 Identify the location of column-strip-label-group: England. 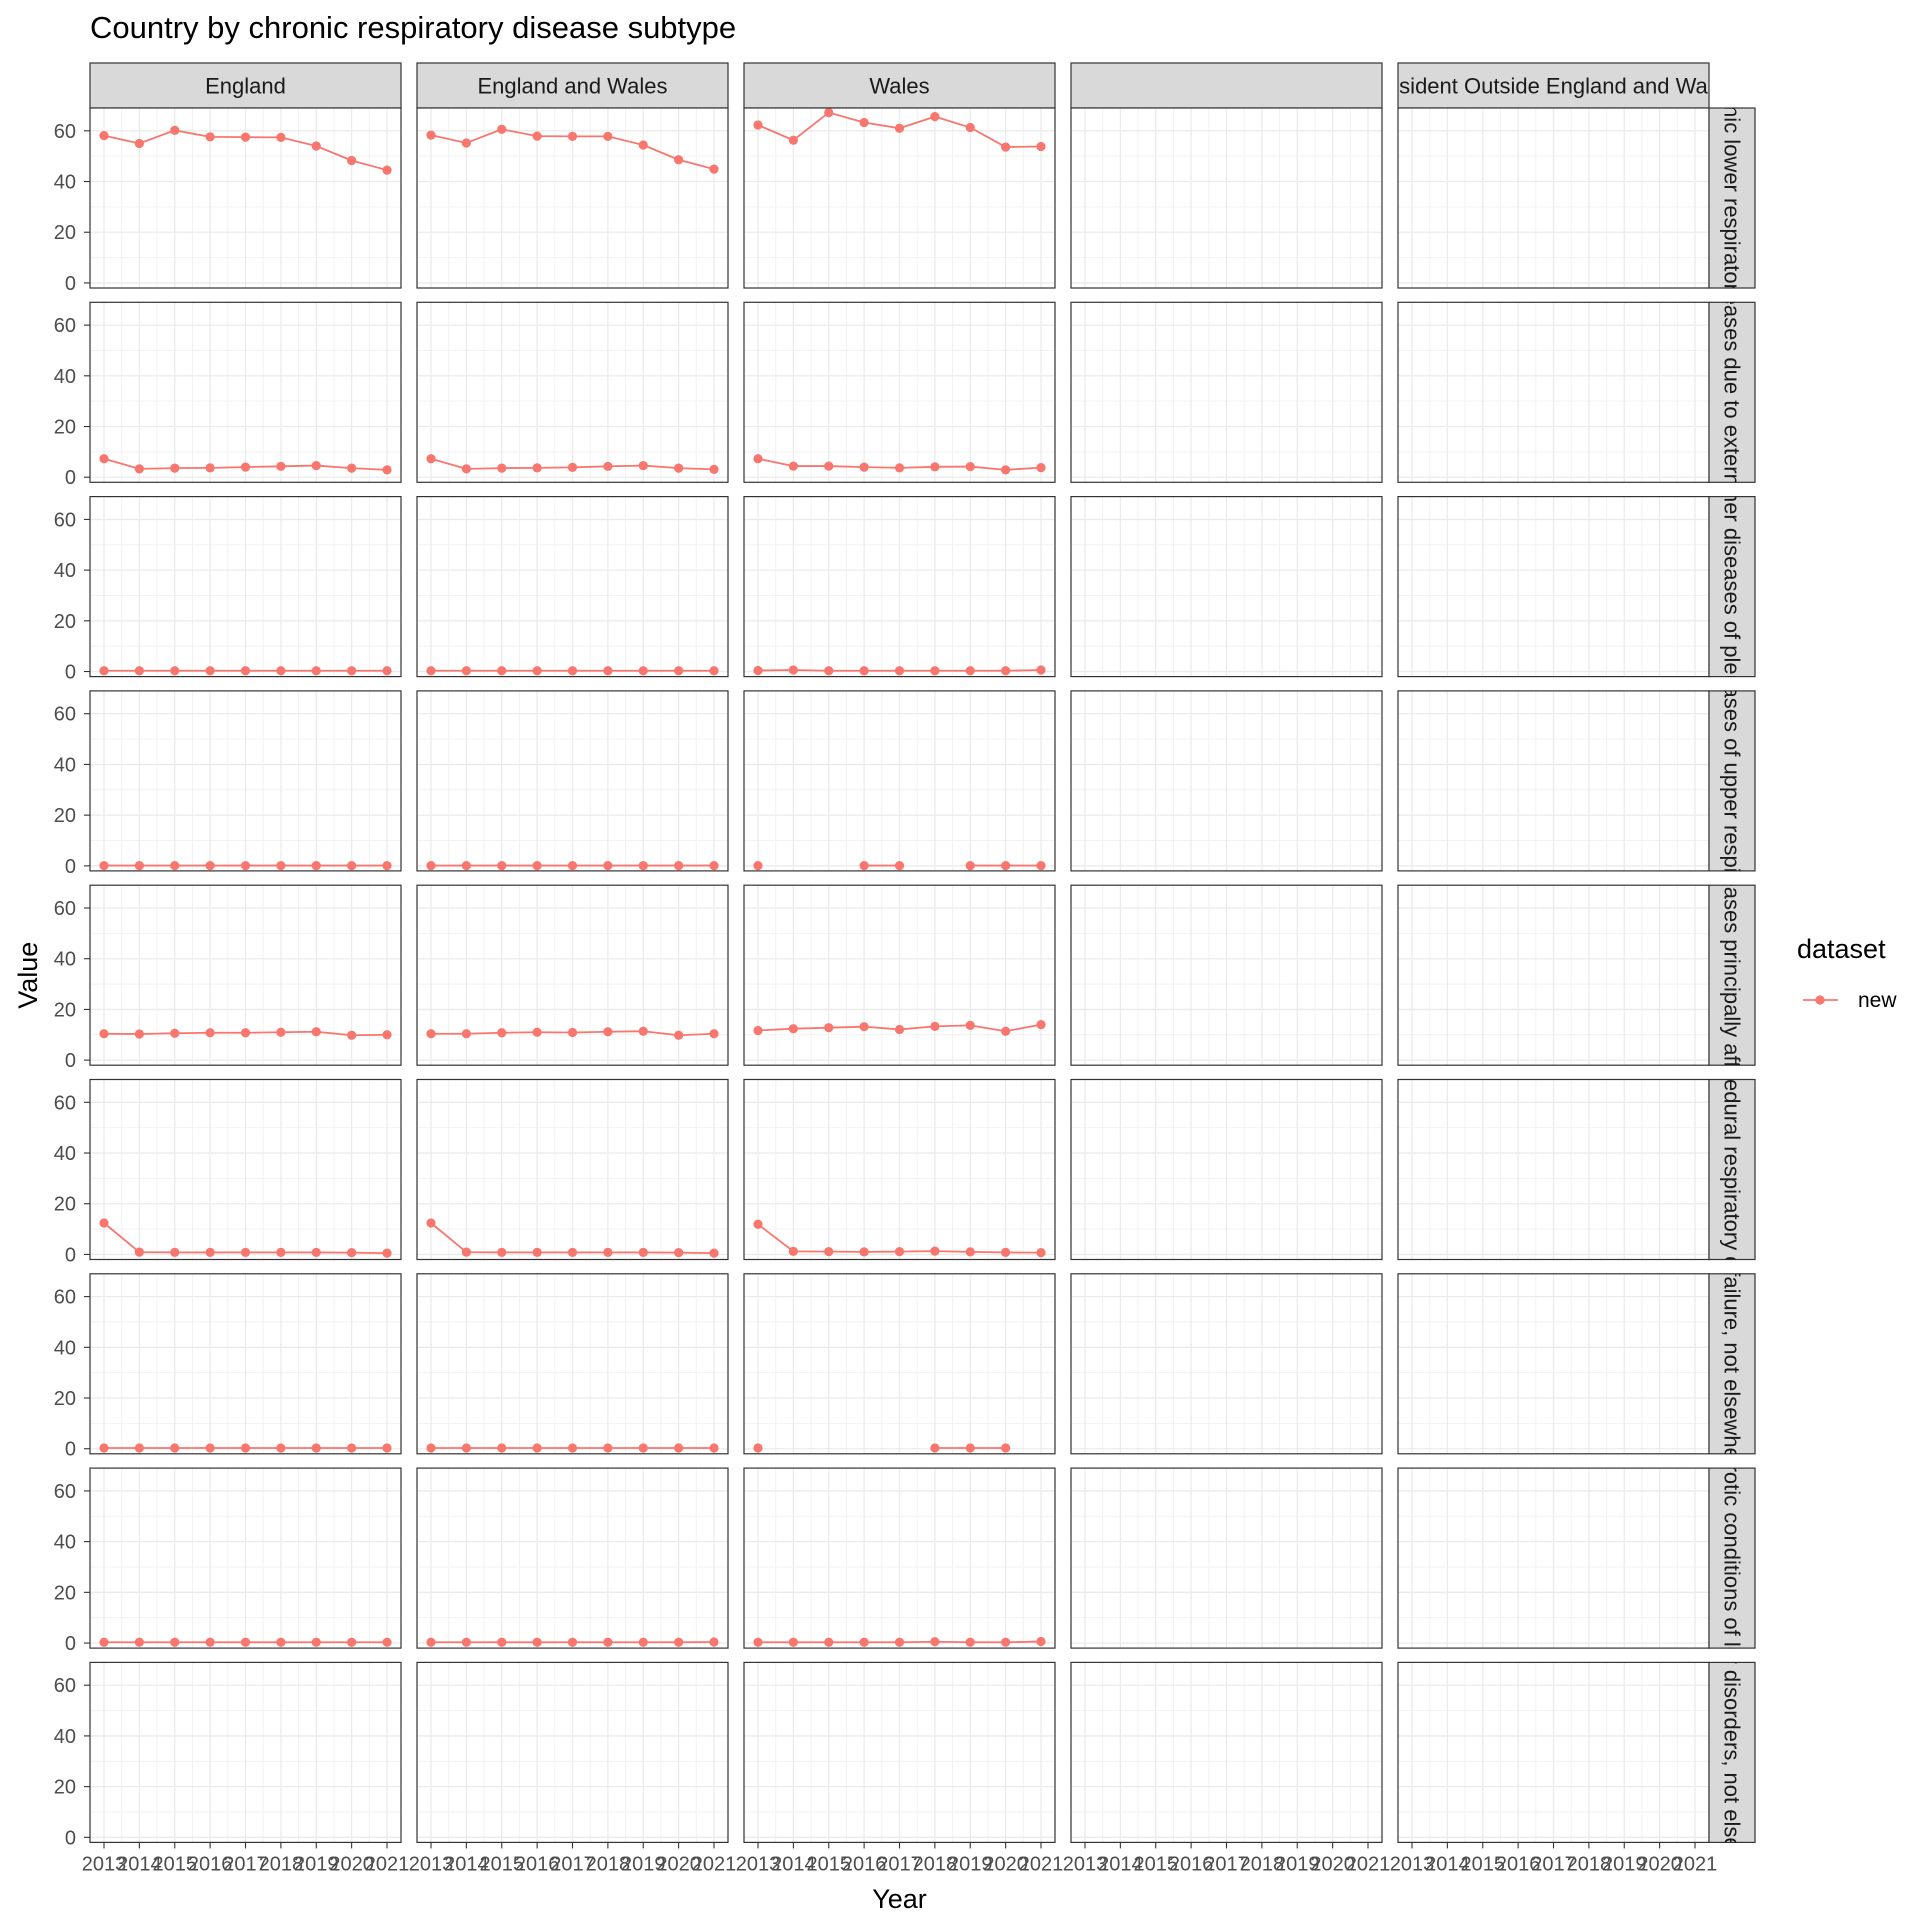
(245, 86).